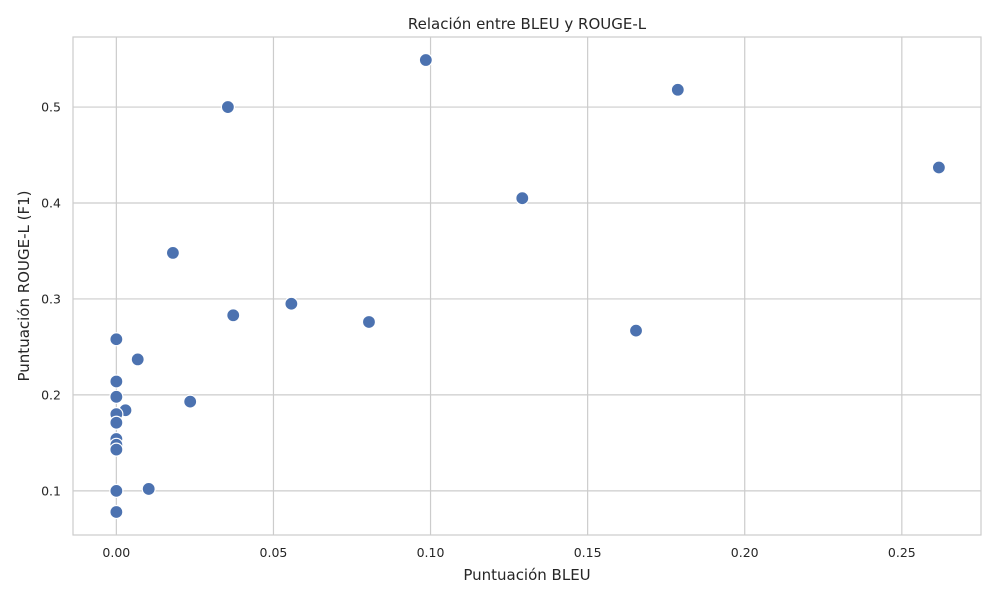 The width and height of the screenshot is (1000, 600). Describe the element at coordinates (745, 552) in the screenshot. I see `x-tick-label: 0.20` at that location.